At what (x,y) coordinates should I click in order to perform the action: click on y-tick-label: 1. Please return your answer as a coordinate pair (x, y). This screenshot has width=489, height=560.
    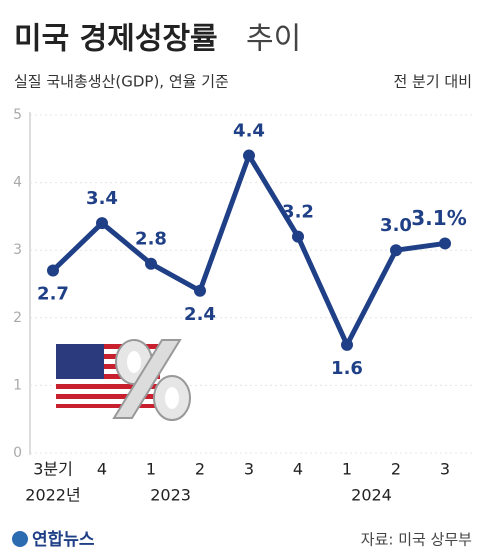
    Looking at the image, I should click on (17, 385).